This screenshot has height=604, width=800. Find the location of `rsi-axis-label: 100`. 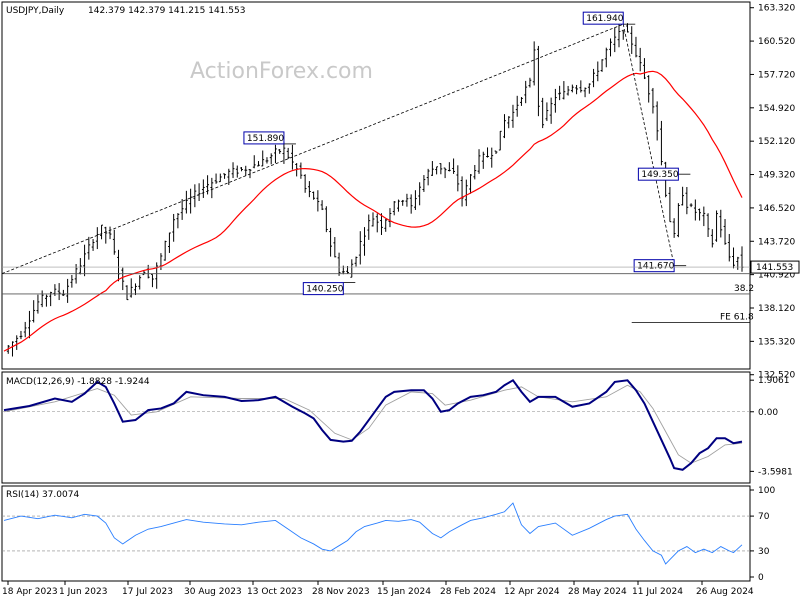

rsi-axis-label: 100 is located at coordinates (766, 491).